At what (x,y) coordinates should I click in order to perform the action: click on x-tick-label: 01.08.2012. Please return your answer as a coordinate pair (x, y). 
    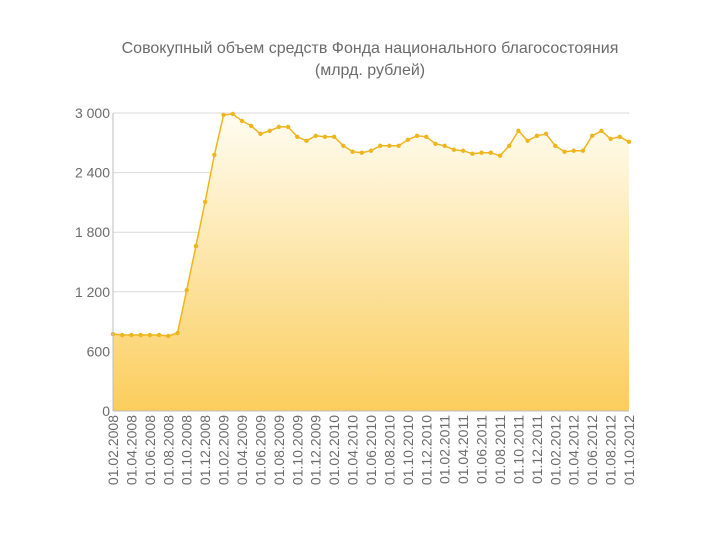
    Looking at the image, I should click on (611, 450).